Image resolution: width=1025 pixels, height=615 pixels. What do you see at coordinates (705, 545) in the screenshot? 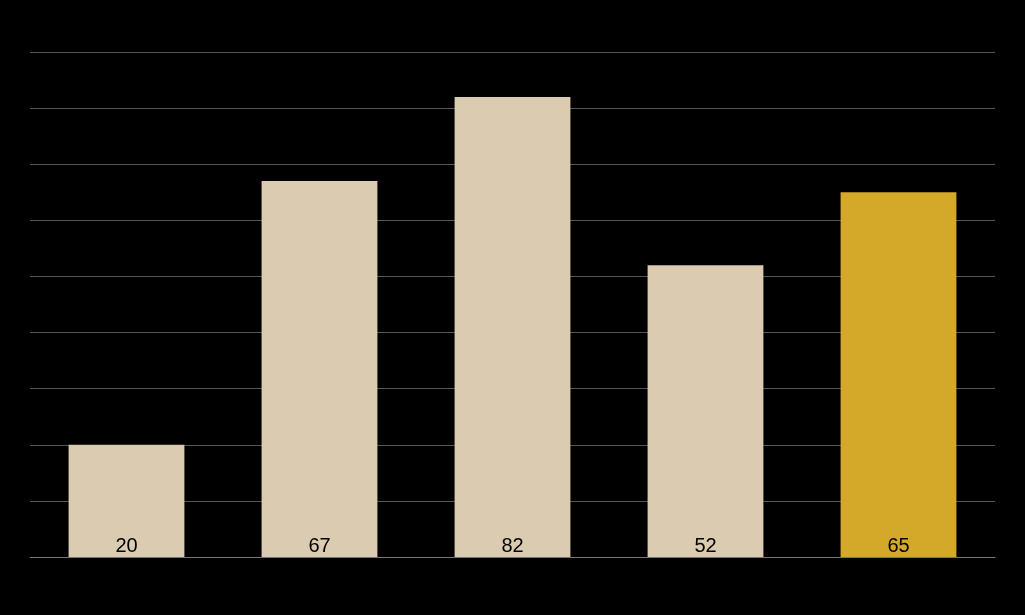
I see `data-label: 52` at bounding box center [705, 545].